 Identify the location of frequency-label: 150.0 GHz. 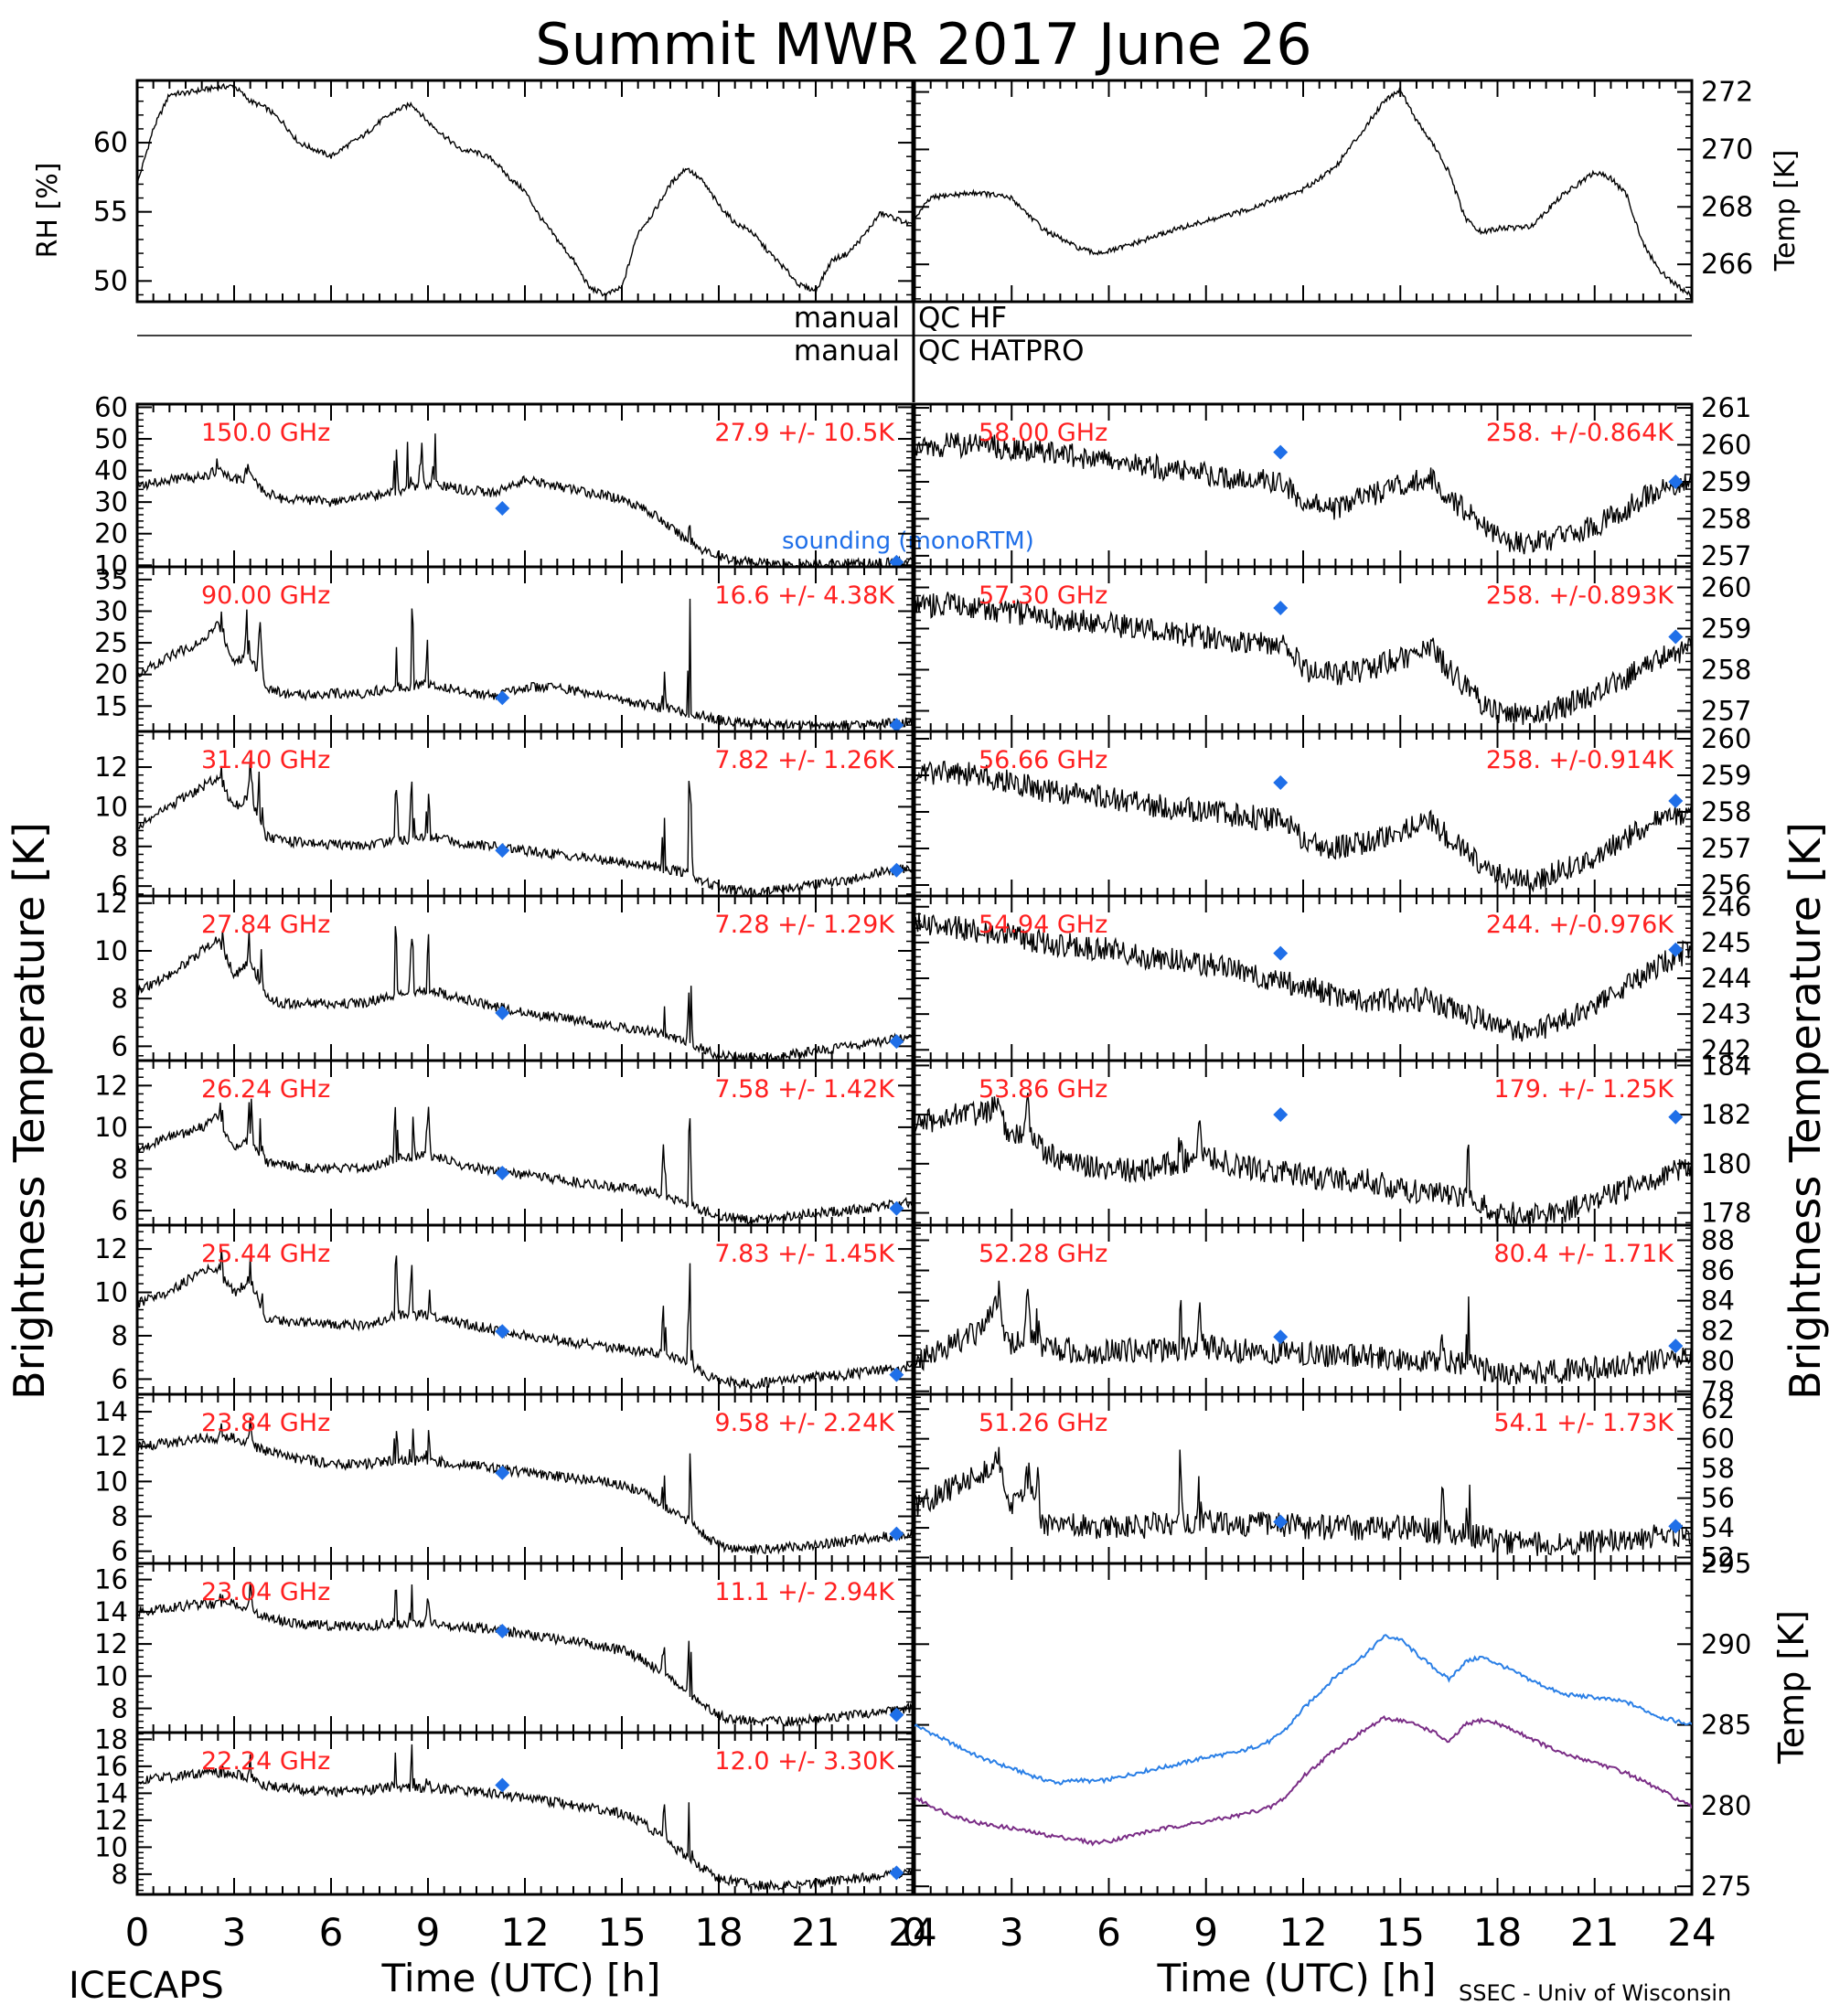
(265, 433).